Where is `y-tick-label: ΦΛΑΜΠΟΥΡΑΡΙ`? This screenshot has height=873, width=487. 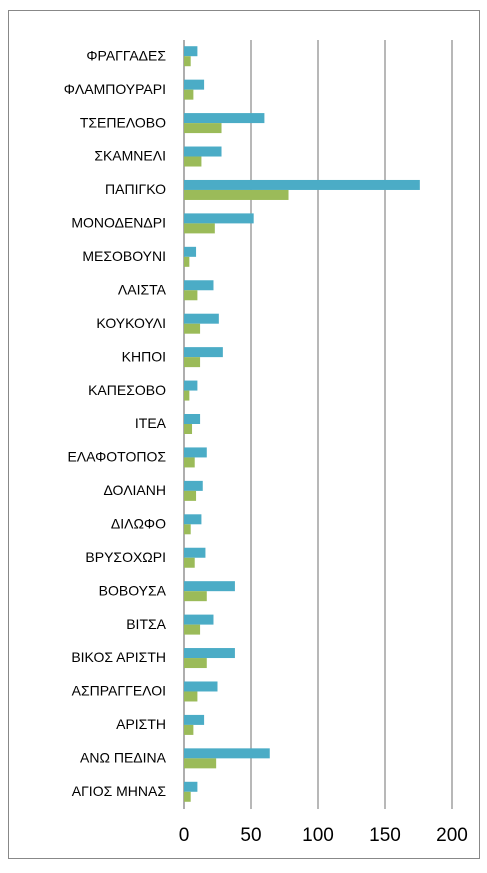
y-tick-label: ΦΛΑΜΠΟΥΡΑΡΙ is located at coordinates (115, 89).